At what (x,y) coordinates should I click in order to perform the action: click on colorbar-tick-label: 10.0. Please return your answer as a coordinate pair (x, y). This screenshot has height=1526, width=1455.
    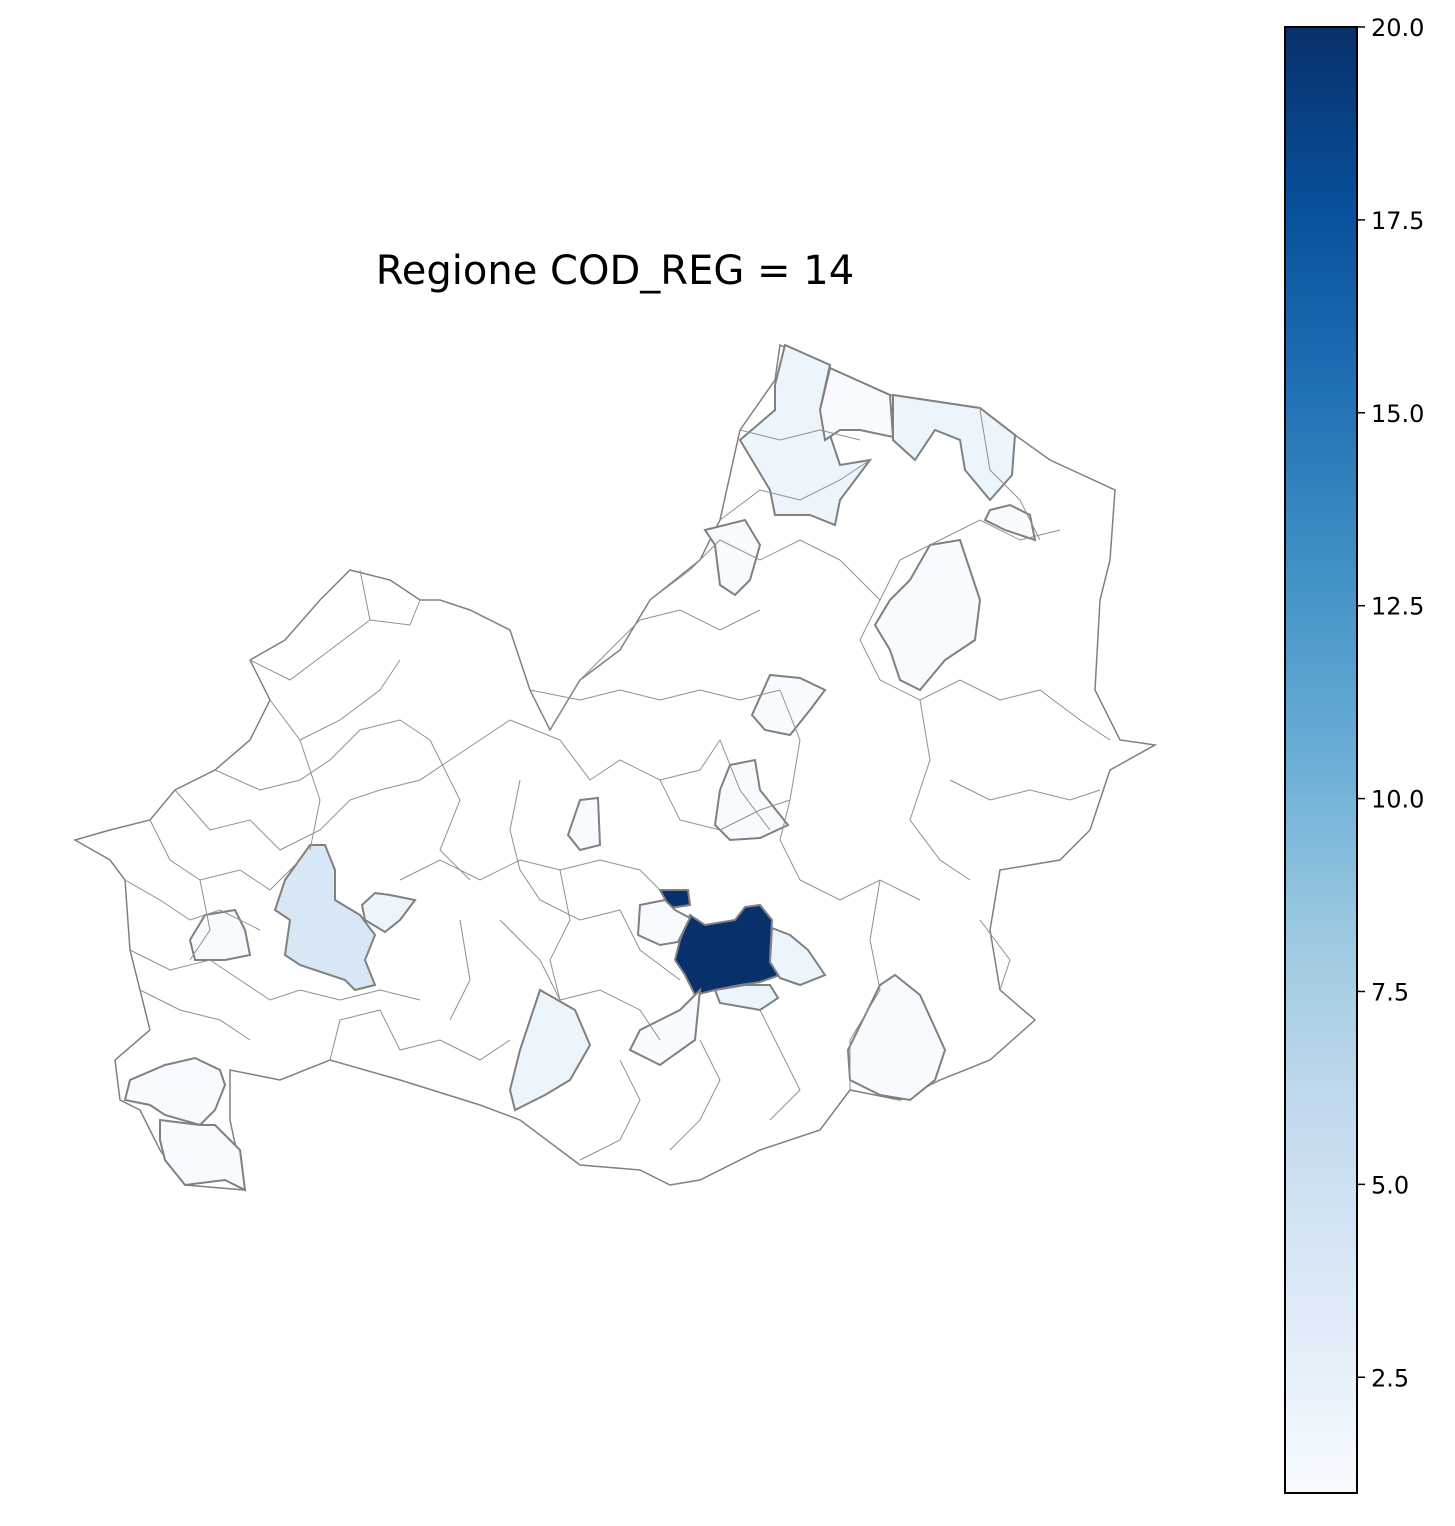
    Looking at the image, I should click on (1397, 800).